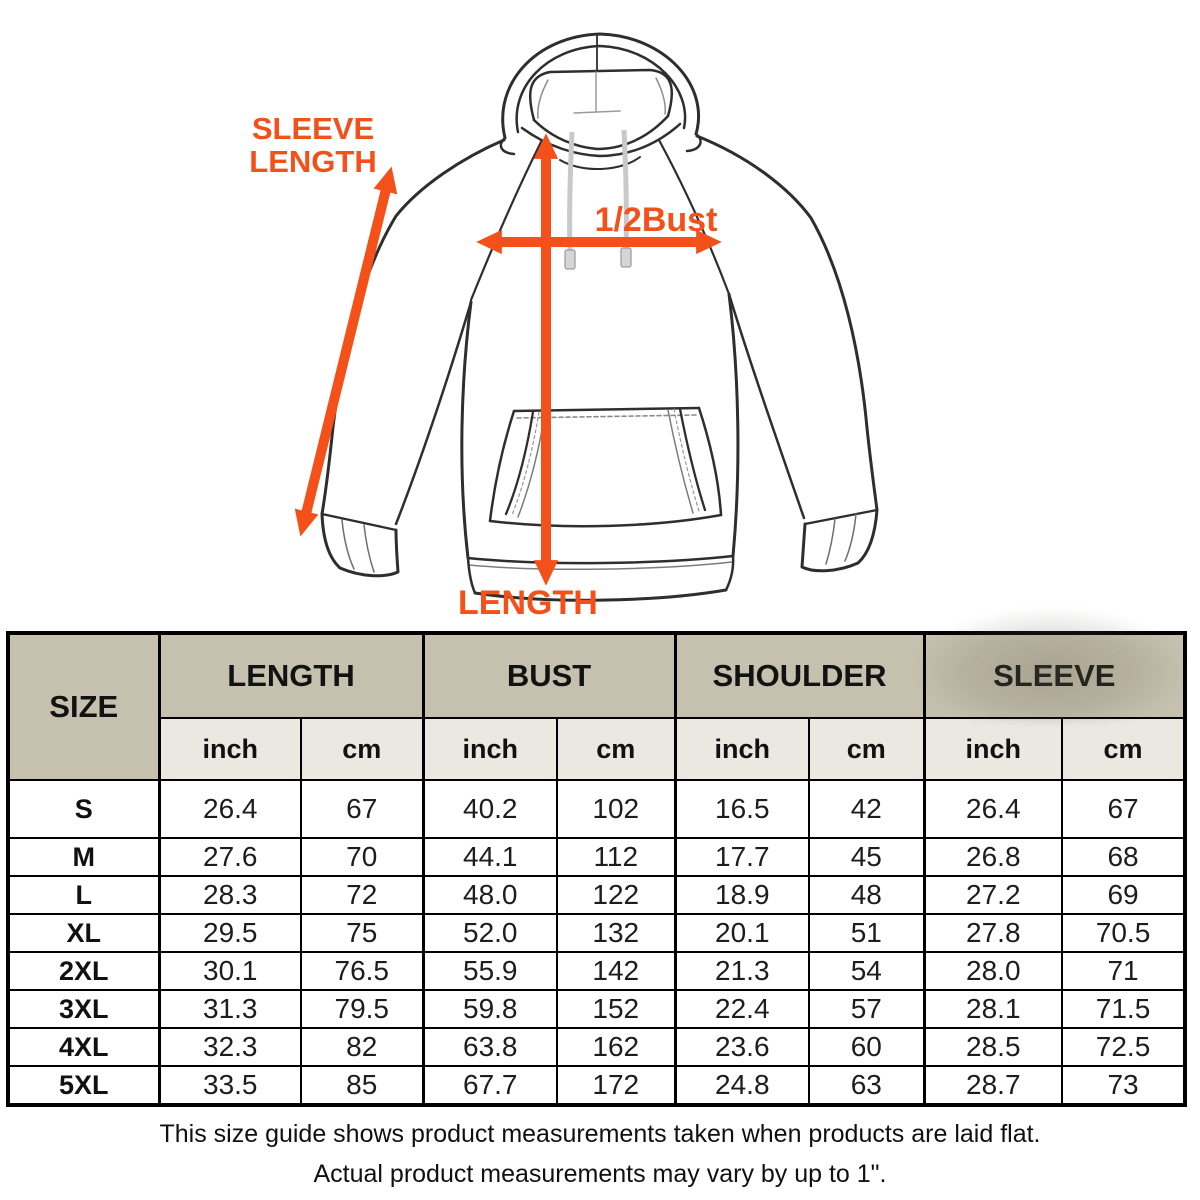 The width and height of the screenshot is (1200, 1200). Describe the element at coordinates (362, 933) in the screenshot. I see `table-cell: 75` at that location.